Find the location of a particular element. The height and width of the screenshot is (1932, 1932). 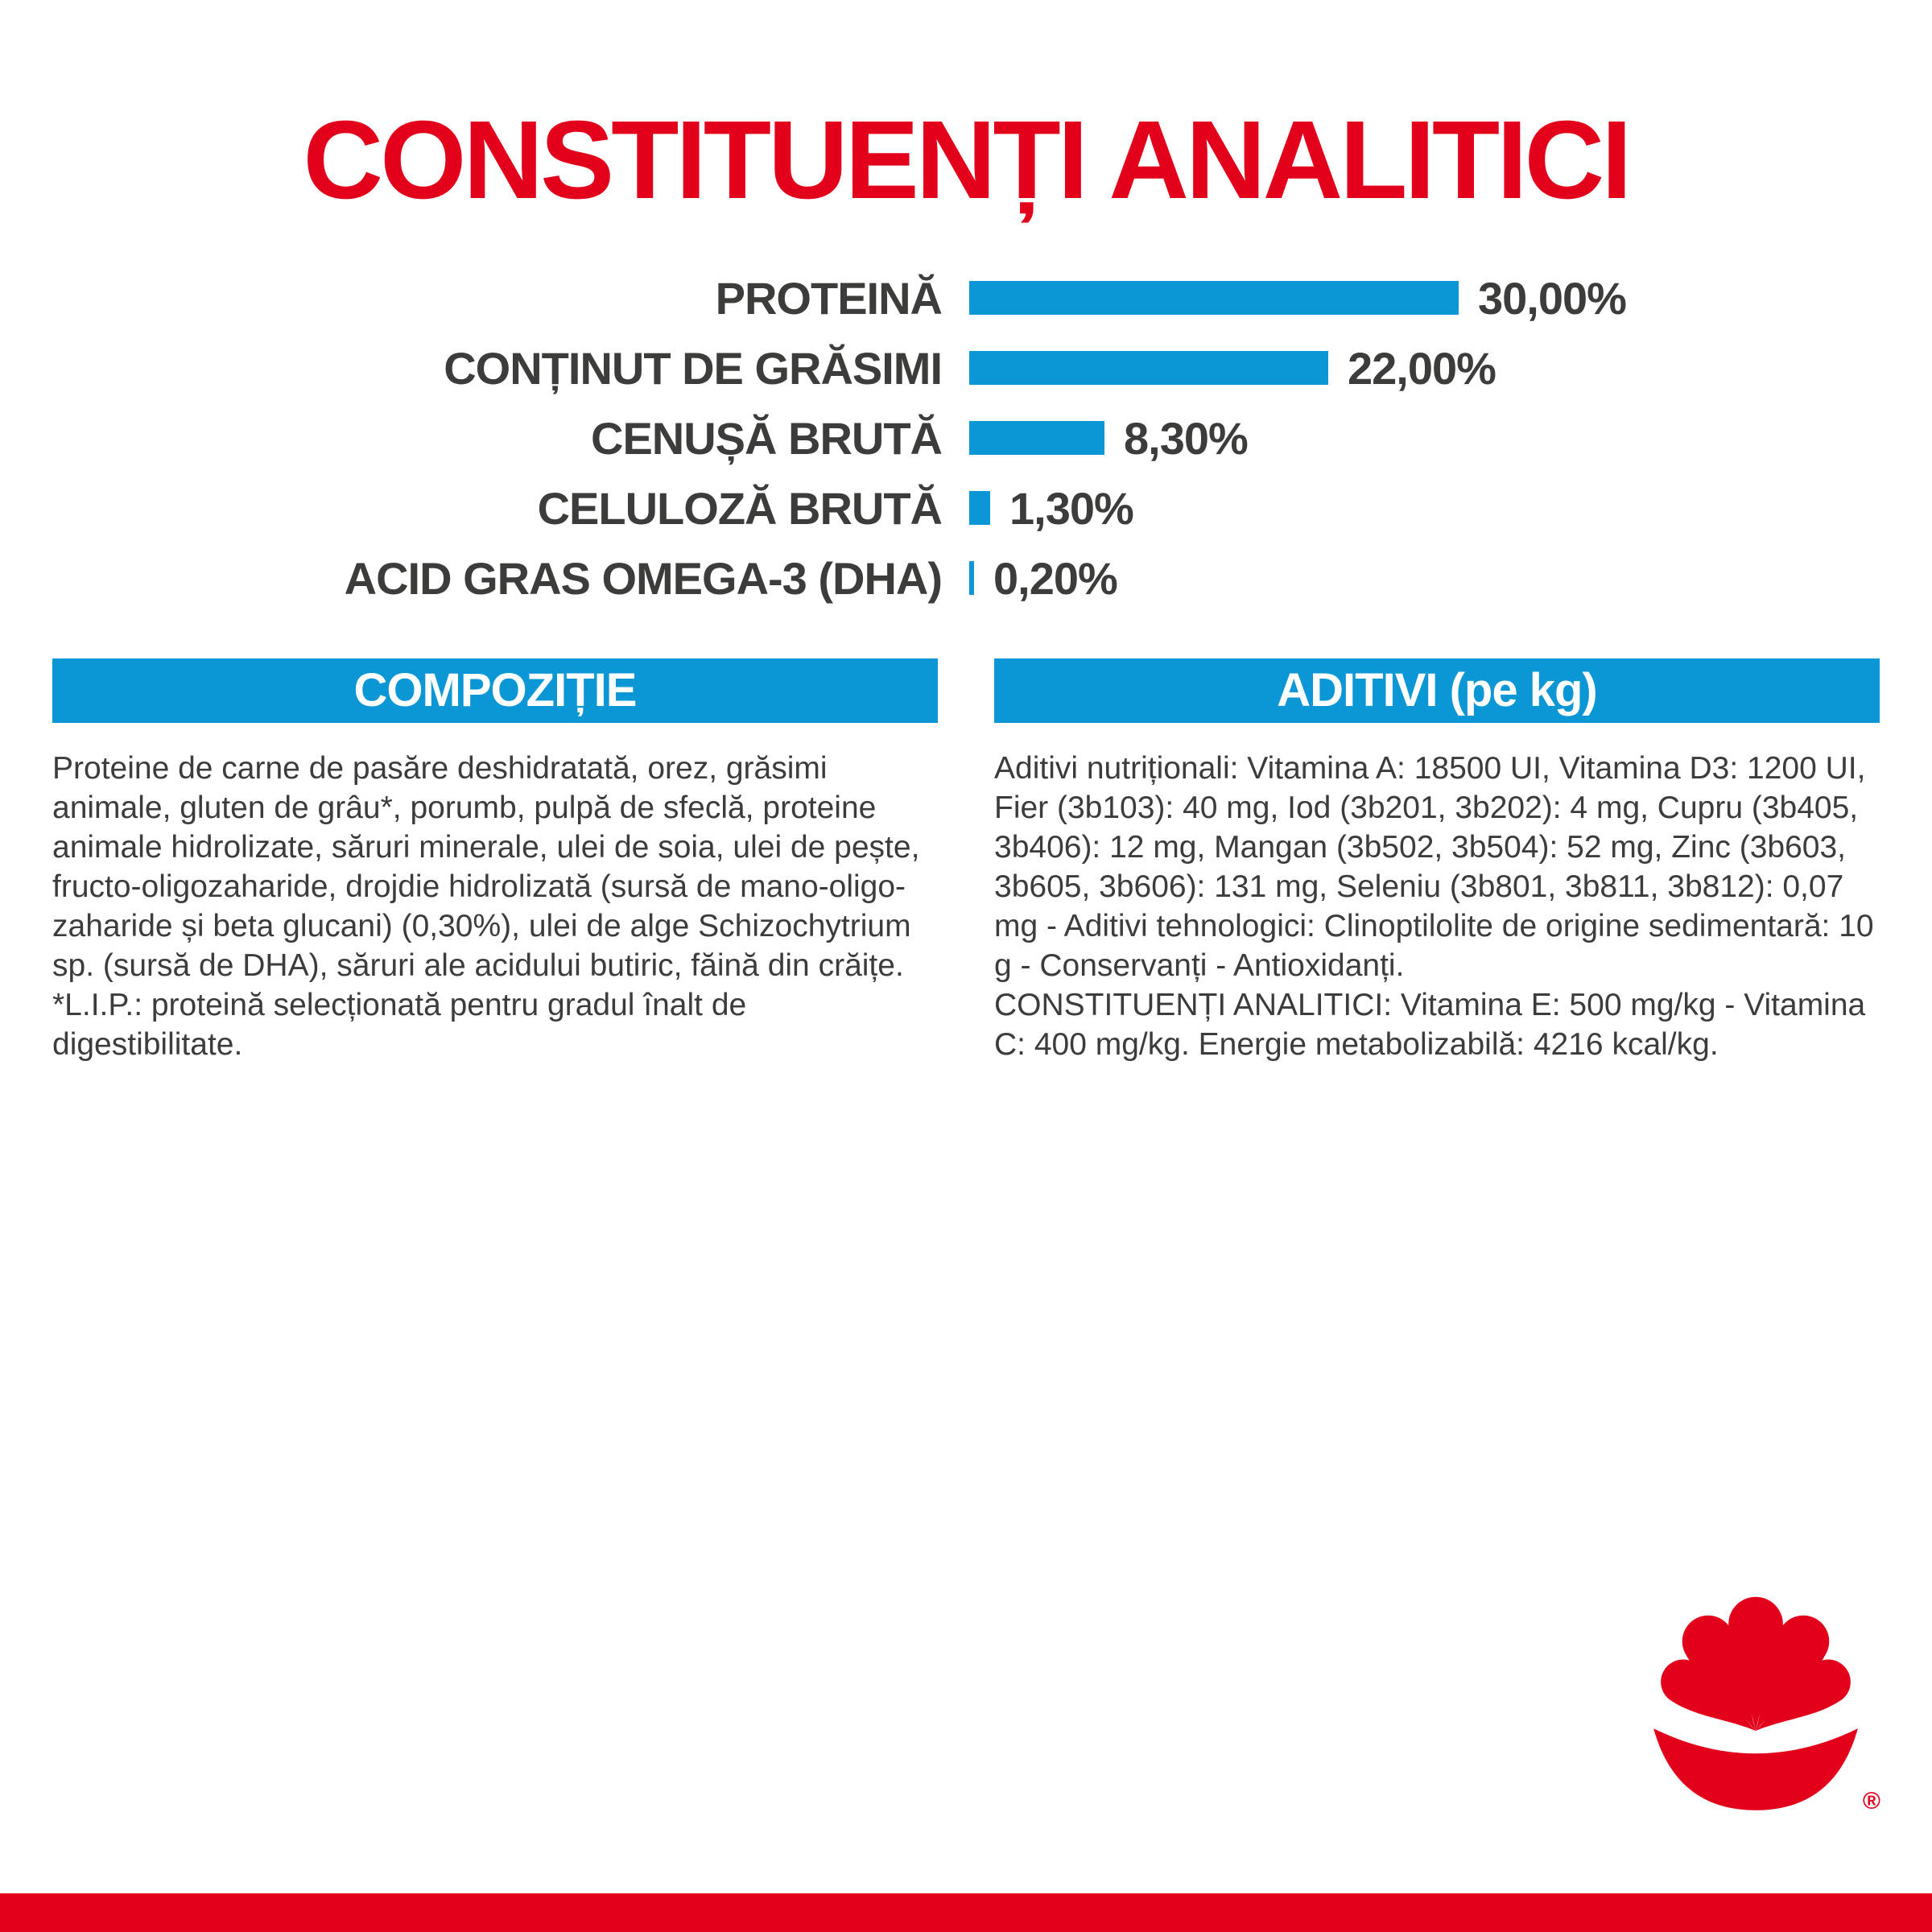

chart-row: PROTEINĂ 30,00% is located at coordinates (839, 298).